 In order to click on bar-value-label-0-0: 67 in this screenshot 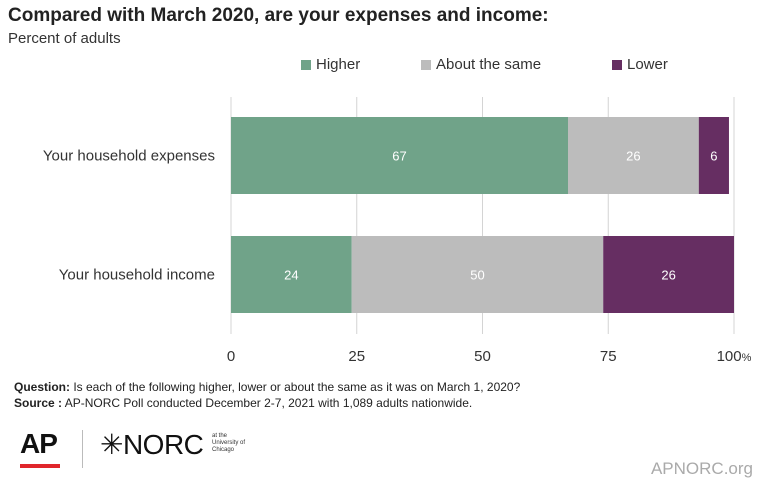, I will do `click(399, 156)`.